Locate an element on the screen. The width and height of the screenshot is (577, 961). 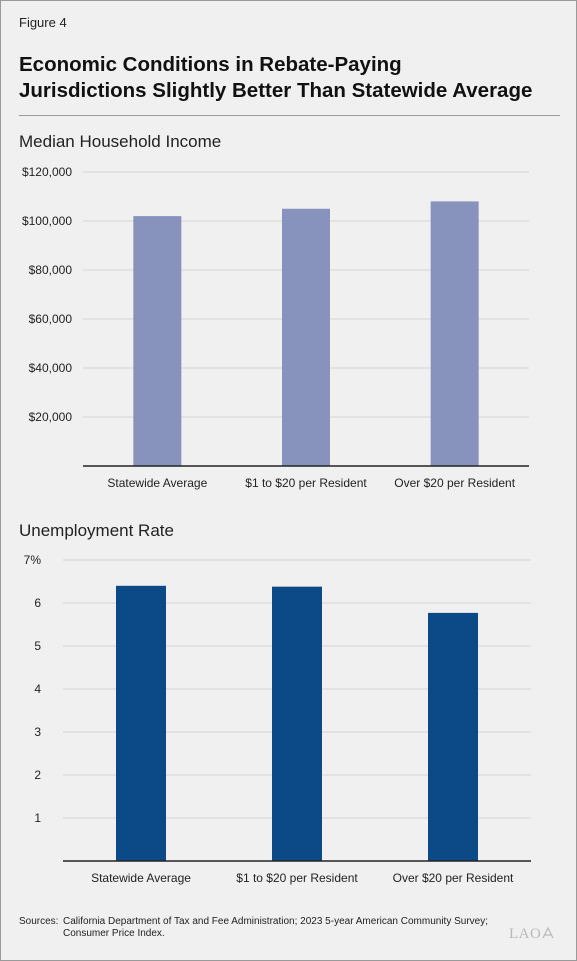
income-chart-title: Median Household Income is located at coordinates (120, 141).